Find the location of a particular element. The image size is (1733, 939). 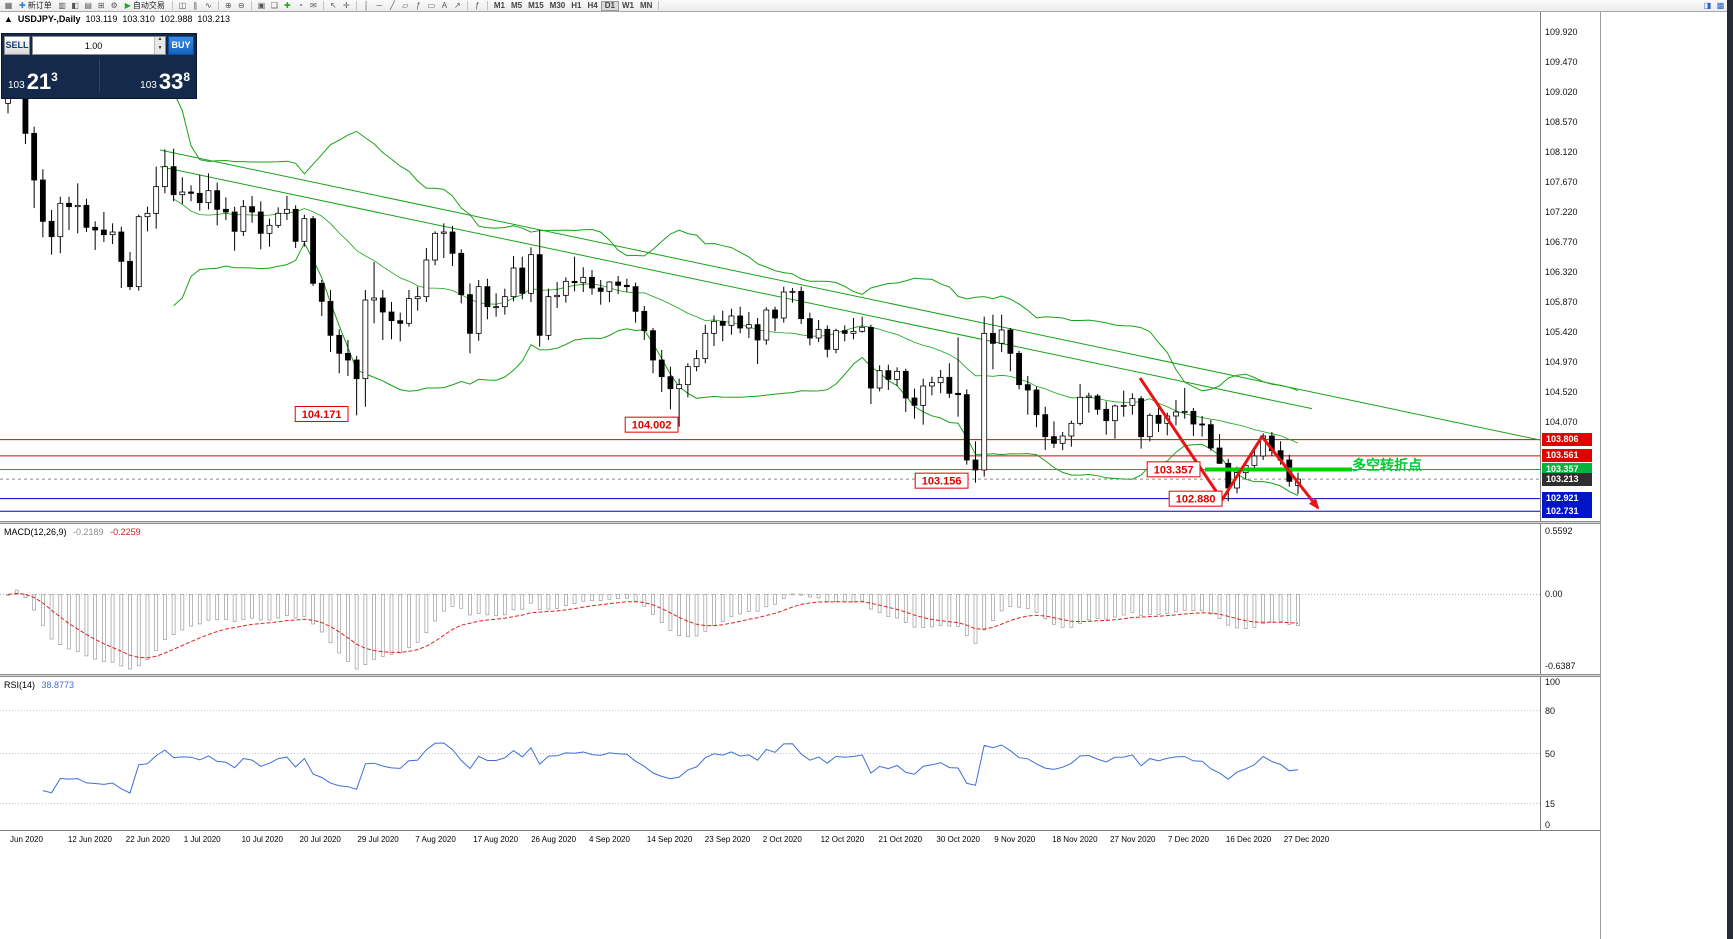

rsi-value: 38.8773 is located at coordinates (58, 685).